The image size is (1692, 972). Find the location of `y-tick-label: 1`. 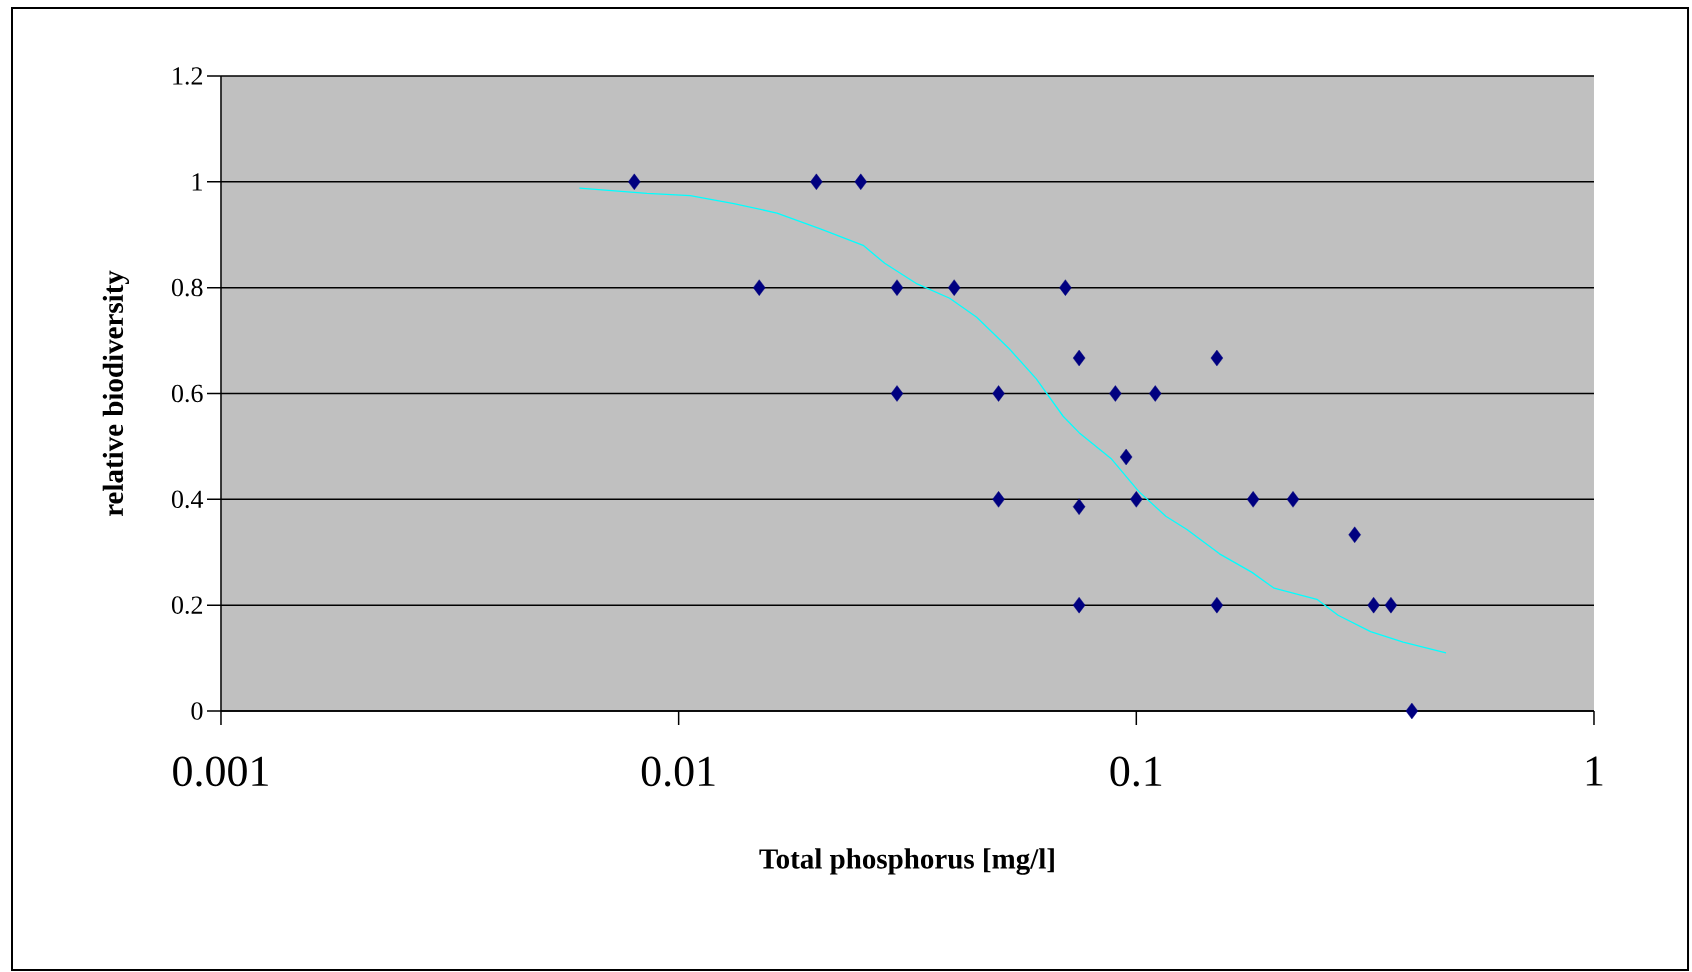

y-tick-label: 1 is located at coordinates (197, 182).